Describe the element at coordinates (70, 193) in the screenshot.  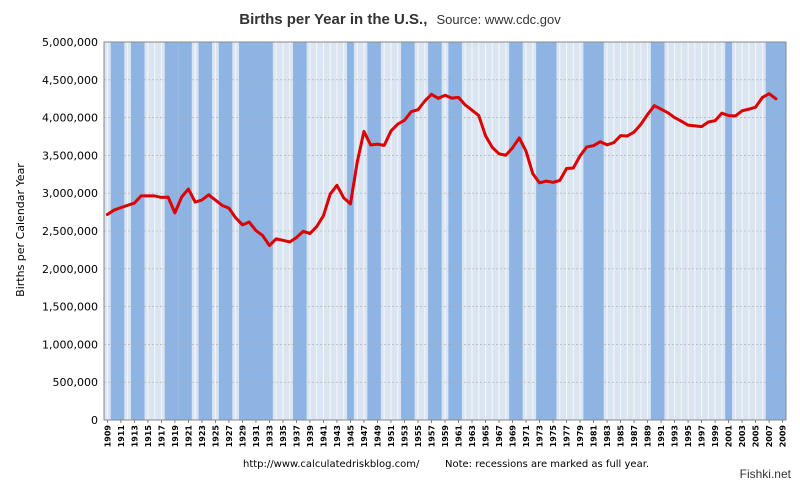
I see `y-tick-label: 3,000,000` at that location.